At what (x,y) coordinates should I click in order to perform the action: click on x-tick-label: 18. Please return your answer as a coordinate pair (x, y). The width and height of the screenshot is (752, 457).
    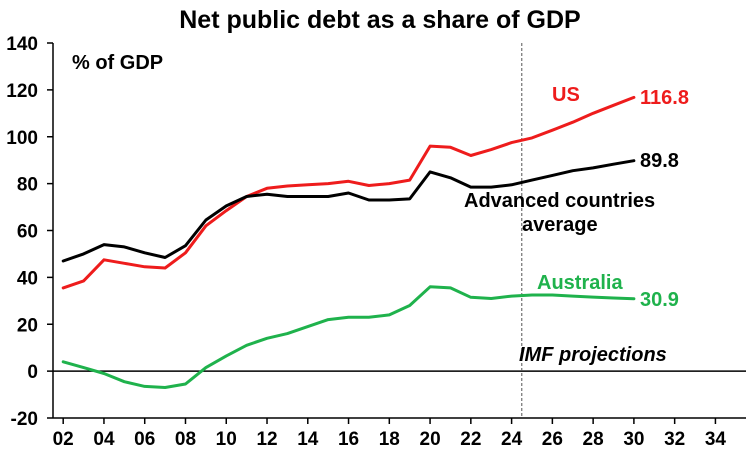
    Looking at the image, I should click on (389, 439).